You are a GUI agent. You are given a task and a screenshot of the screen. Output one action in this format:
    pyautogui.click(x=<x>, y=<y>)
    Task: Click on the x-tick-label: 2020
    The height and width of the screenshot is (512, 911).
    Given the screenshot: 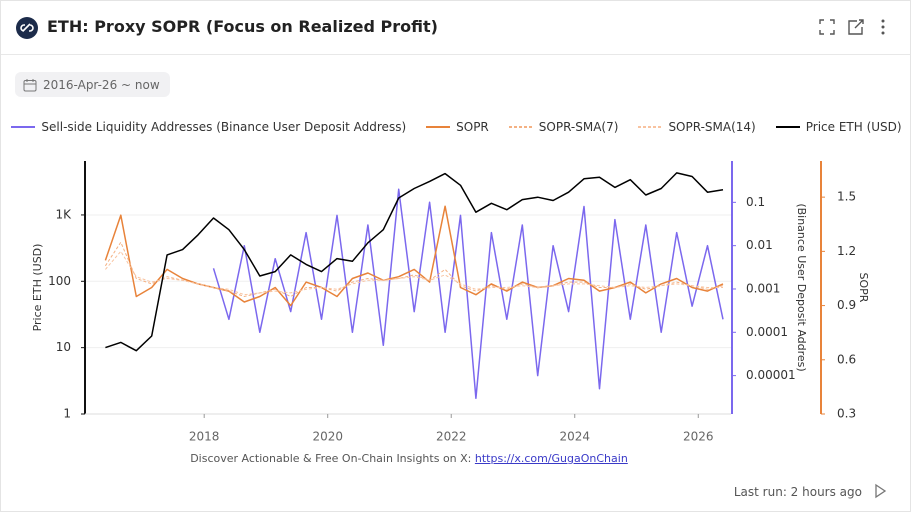 What is the action you would take?
    pyautogui.click(x=327, y=437)
    